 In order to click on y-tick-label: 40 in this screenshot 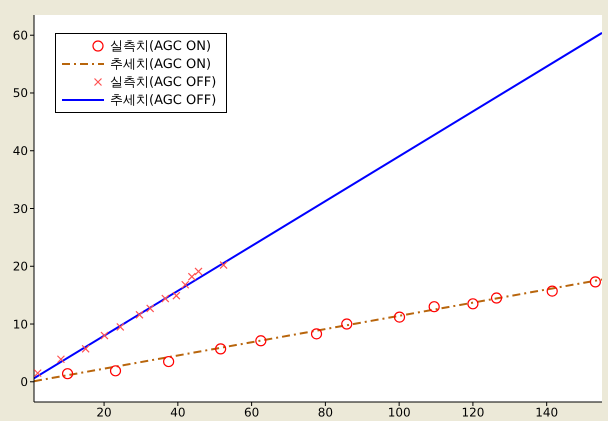, I will do `click(20, 151)`.